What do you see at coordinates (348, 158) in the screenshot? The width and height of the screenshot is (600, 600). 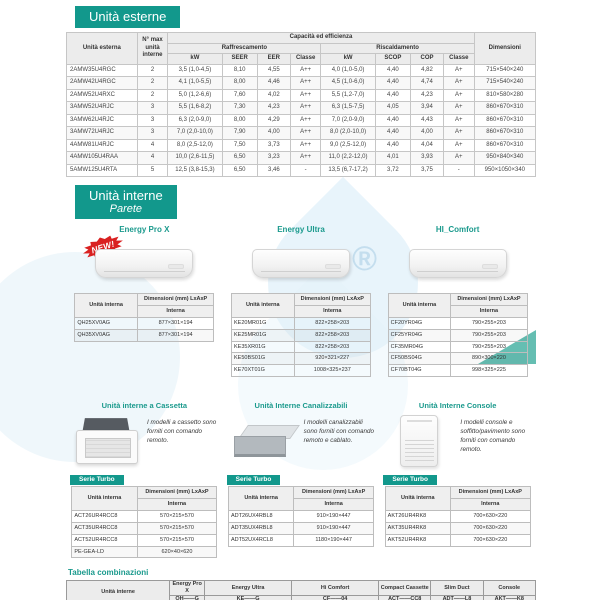 I see `value-cell: 11,0 (2,2-12,0)` at bounding box center [348, 158].